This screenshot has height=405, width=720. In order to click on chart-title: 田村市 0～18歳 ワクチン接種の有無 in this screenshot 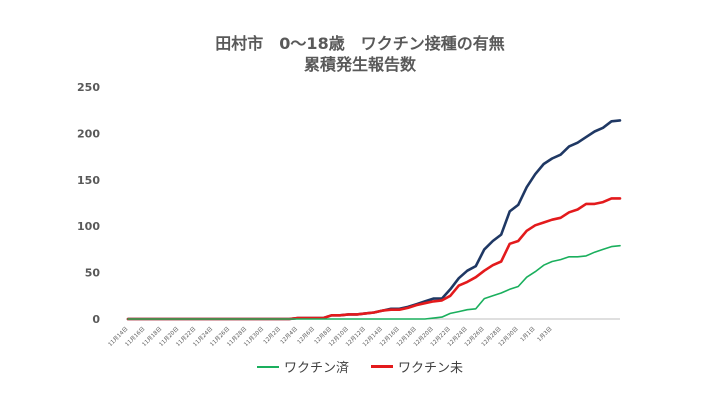, I will do `click(360, 43)`.